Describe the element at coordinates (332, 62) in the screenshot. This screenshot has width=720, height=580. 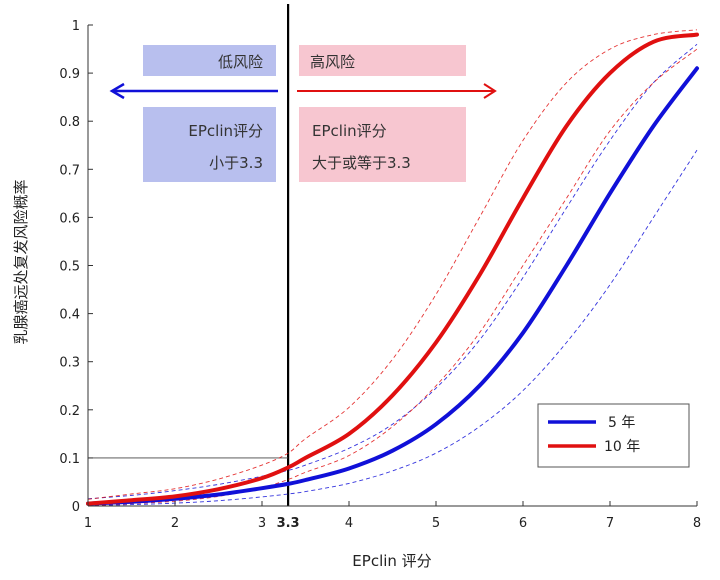
I see `high-risk-title: 高风险` at that location.